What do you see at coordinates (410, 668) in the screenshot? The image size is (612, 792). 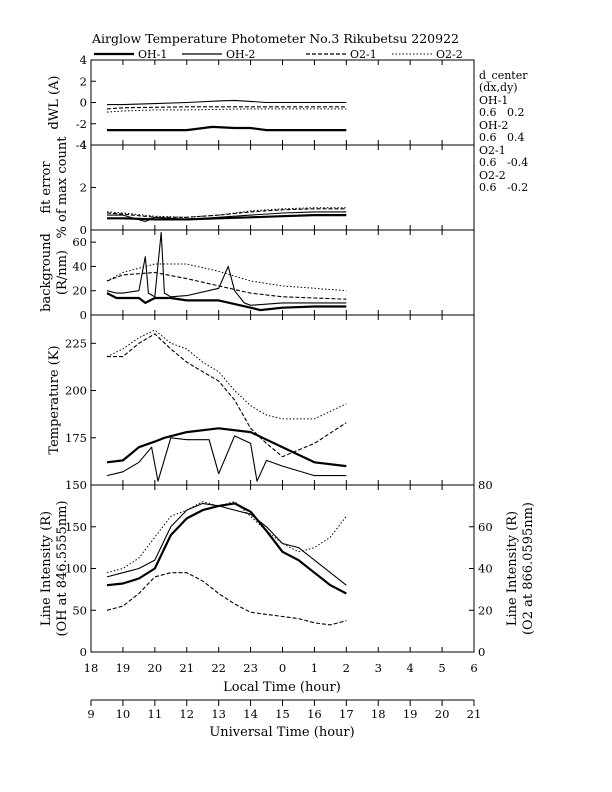 I see `local-tick-label: 4` at bounding box center [410, 668].